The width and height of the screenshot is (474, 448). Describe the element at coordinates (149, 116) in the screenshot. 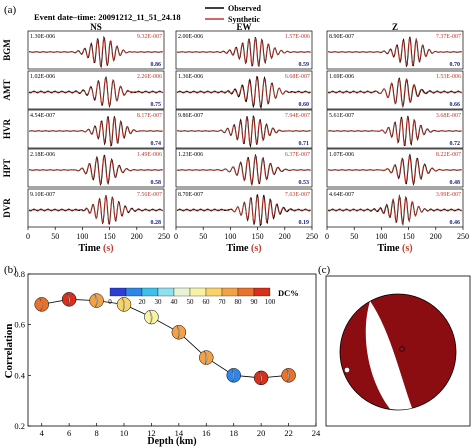

I see `synthetic-amplitude: 8.17E-007` at that location.